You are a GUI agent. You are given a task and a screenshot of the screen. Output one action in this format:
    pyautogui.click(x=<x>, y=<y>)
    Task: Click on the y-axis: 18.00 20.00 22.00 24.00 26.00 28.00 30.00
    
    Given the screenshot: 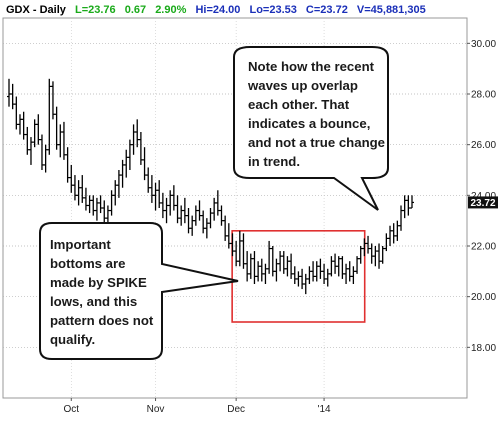 What is the action you would take?
    pyautogui.click(x=481, y=196)
    